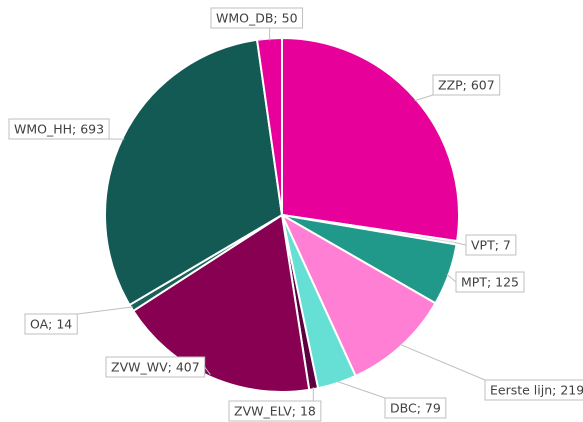 The image size is (583, 422). I want to click on label-text: WMO_HH; 693, so click(59, 129).